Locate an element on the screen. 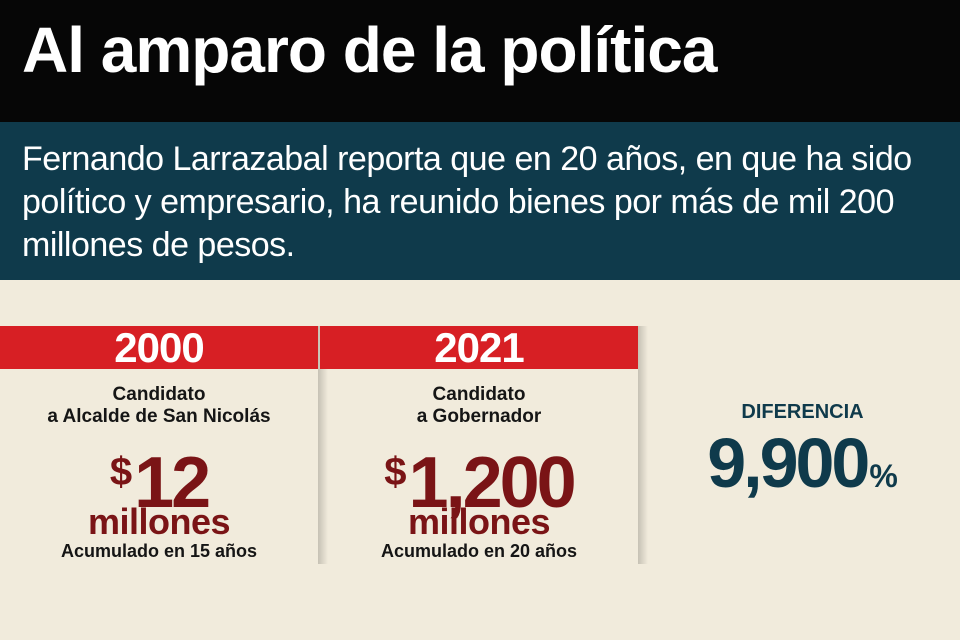 Image resolution: width=960 pixels, height=640 pixels. page-title: Al amparo de la política is located at coordinates (369, 50).